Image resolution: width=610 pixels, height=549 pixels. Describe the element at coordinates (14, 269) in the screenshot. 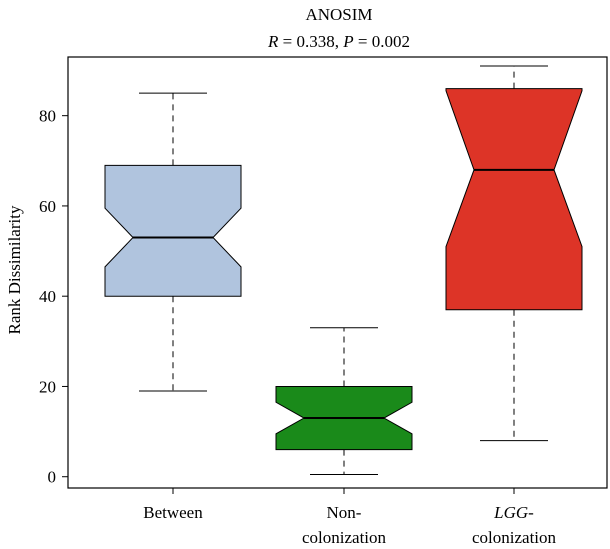

I see `y-axis-label: Rank Dissimilarity` at that location.